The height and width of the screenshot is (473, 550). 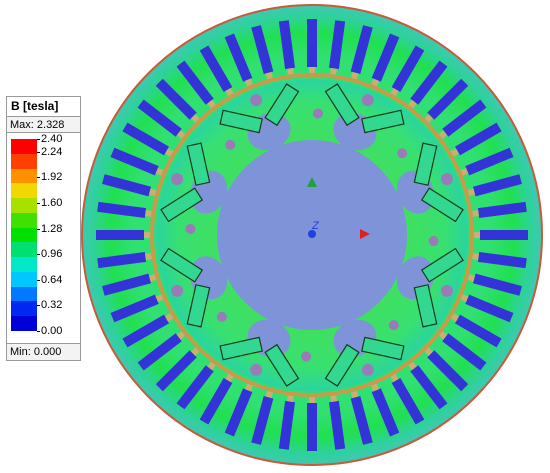 What do you see at coordinates (312, 182) in the screenshot?
I see `y-axis-arrow-icon` at bounding box center [312, 182].